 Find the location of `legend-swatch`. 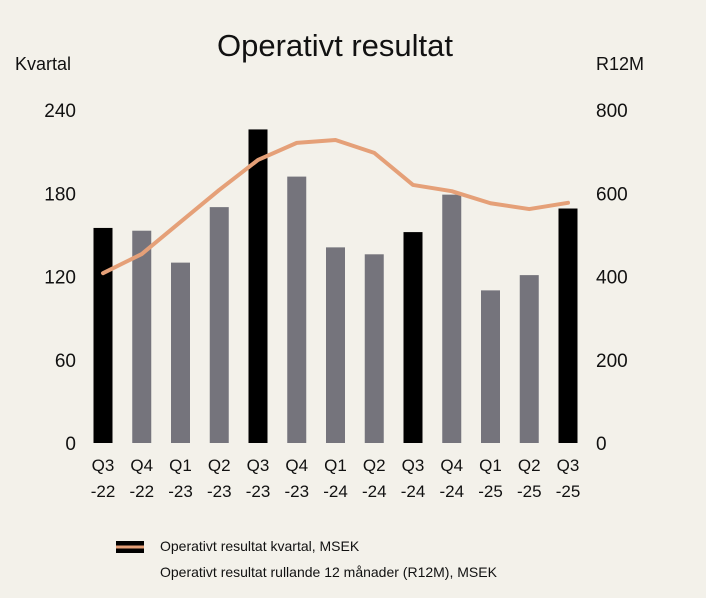

legend-swatch is located at coordinates (130, 547).